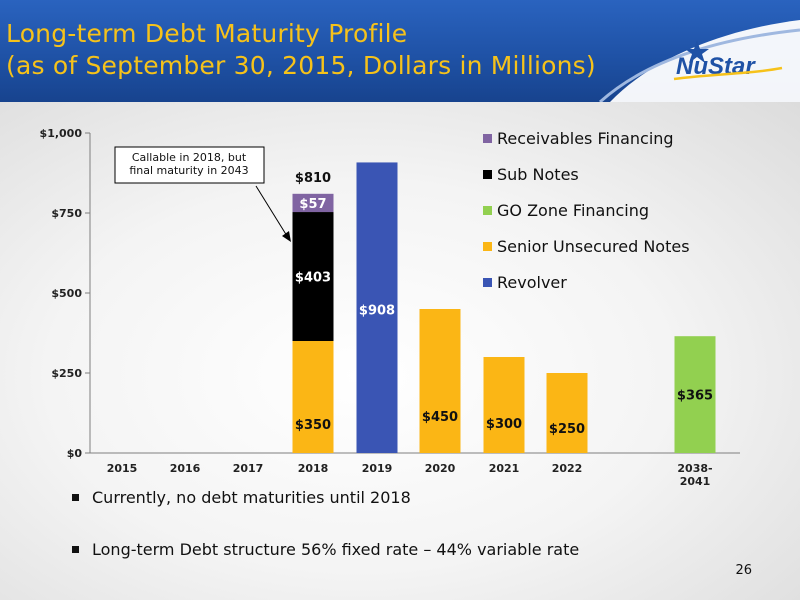  Describe the element at coordinates (61, 133) in the screenshot. I see `y-tick-label: $1,000` at that location.